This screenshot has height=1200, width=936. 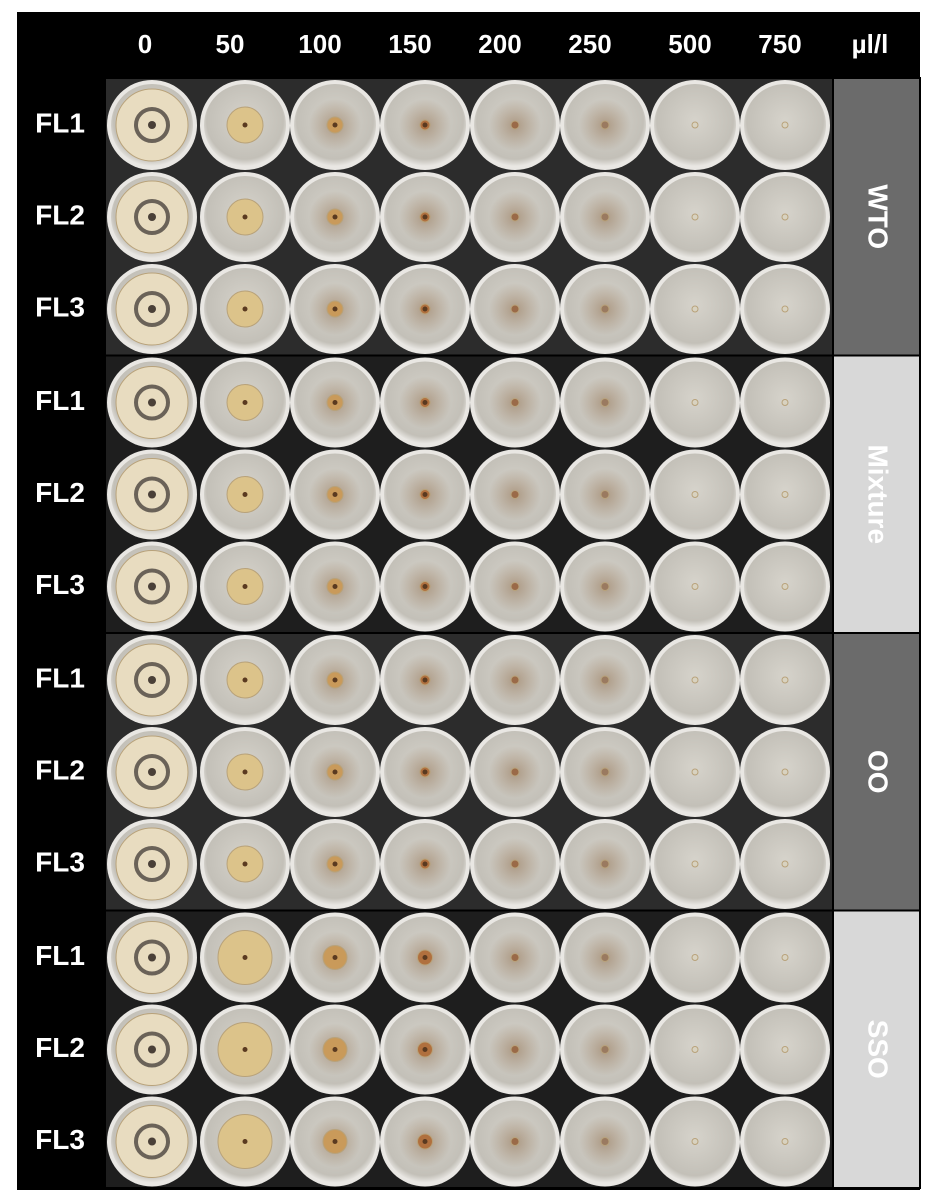 I want to click on column-header: 0, so click(x=145, y=44).